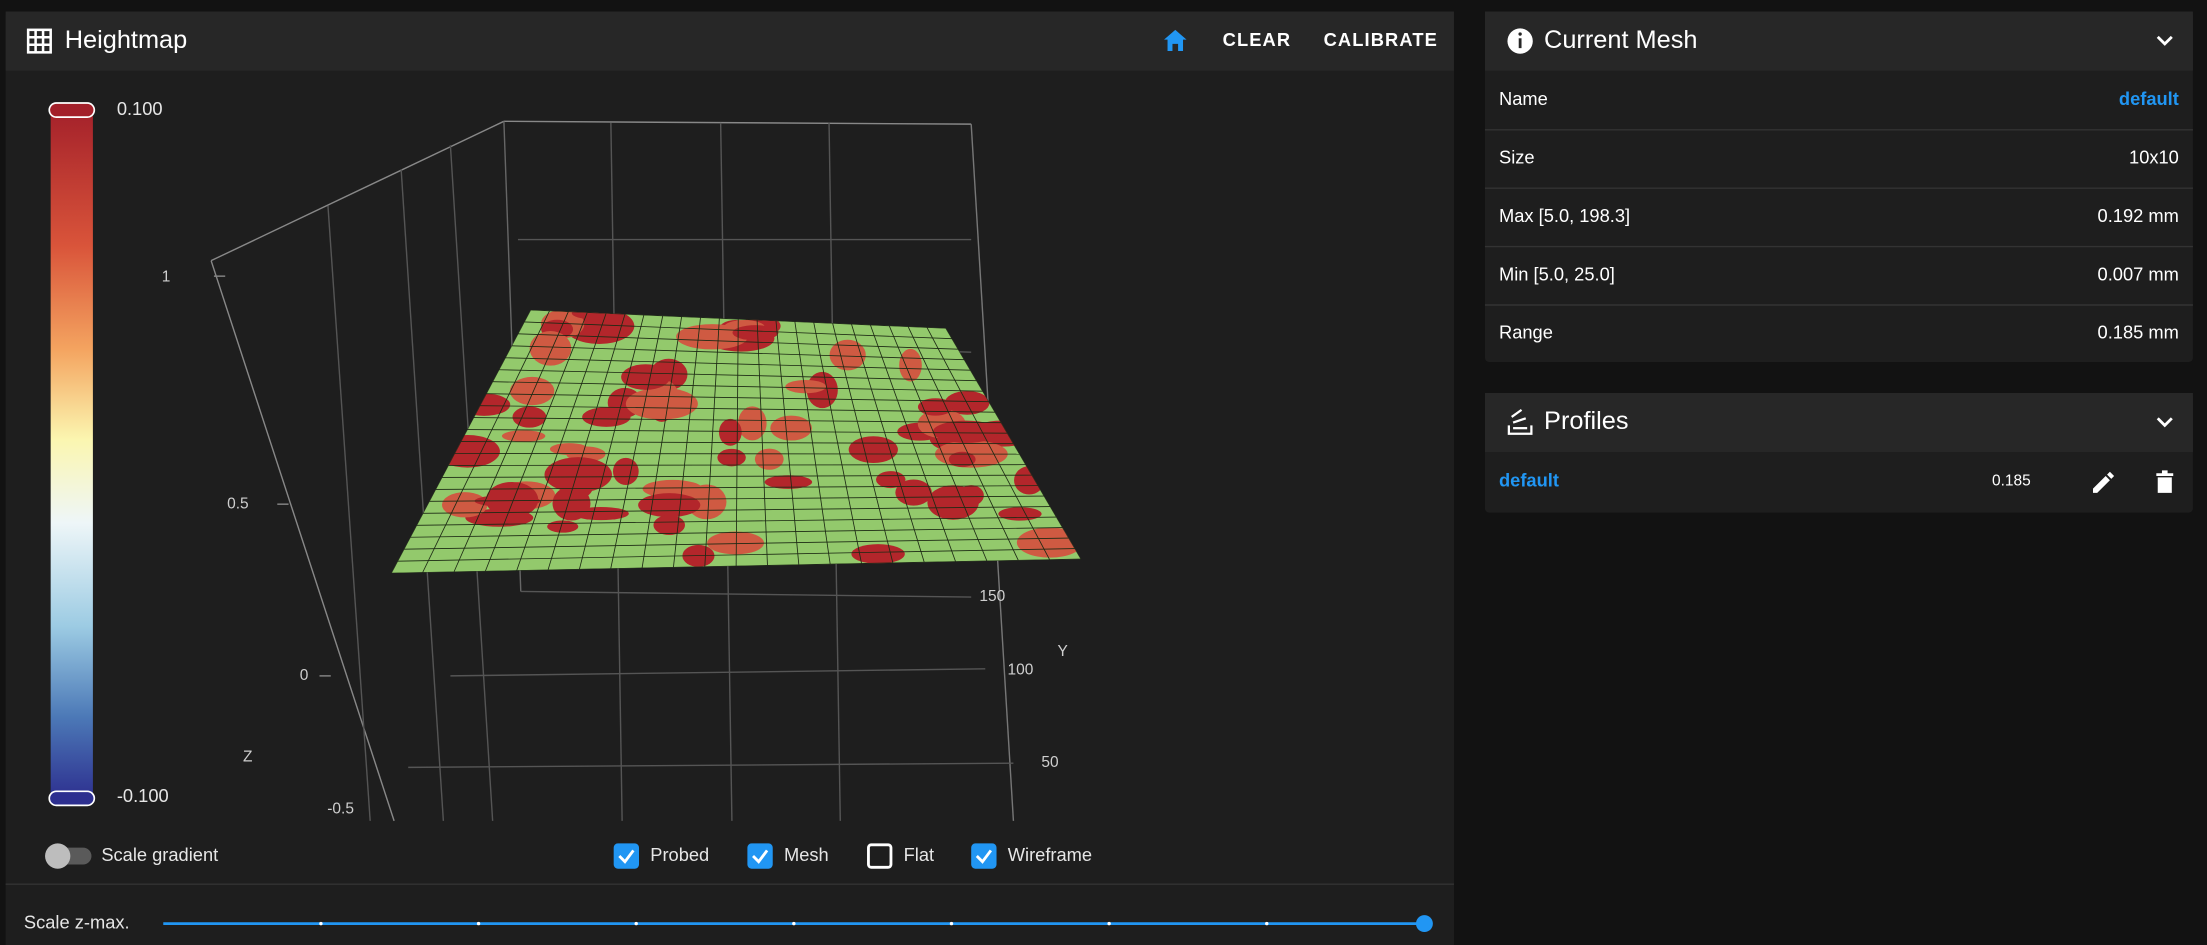  What do you see at coordinates (166, 277) in the screenshot?
I see `z-tick-label: 1` at bounding box center [166, 277].